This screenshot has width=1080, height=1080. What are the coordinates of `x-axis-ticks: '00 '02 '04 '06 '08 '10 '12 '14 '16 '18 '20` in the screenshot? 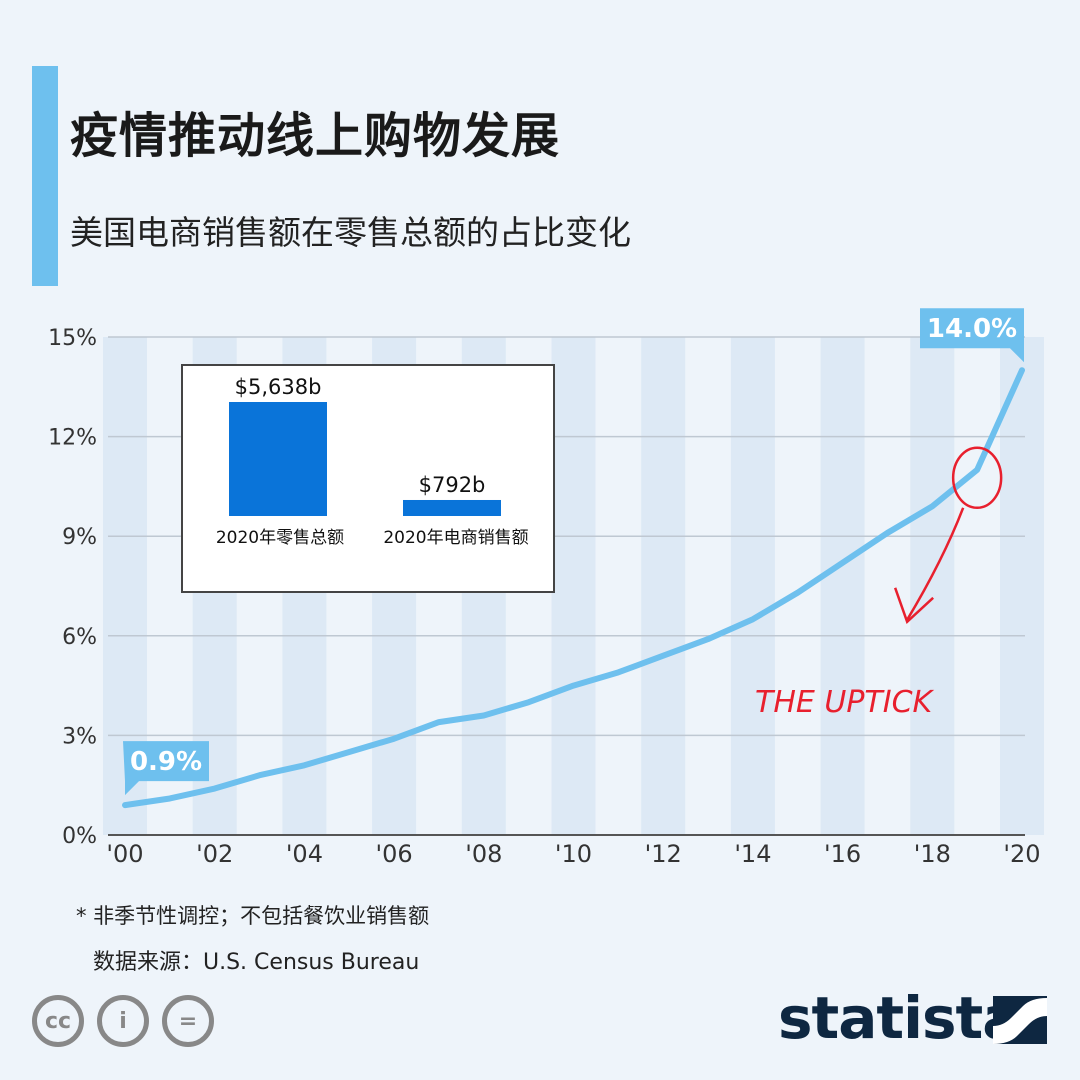 It's located at (573, 854).